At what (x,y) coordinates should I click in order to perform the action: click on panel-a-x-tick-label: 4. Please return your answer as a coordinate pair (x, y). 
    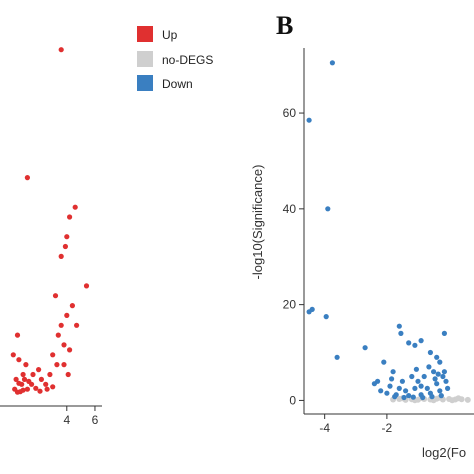
    Looking at the image, I should click on (66, 420).